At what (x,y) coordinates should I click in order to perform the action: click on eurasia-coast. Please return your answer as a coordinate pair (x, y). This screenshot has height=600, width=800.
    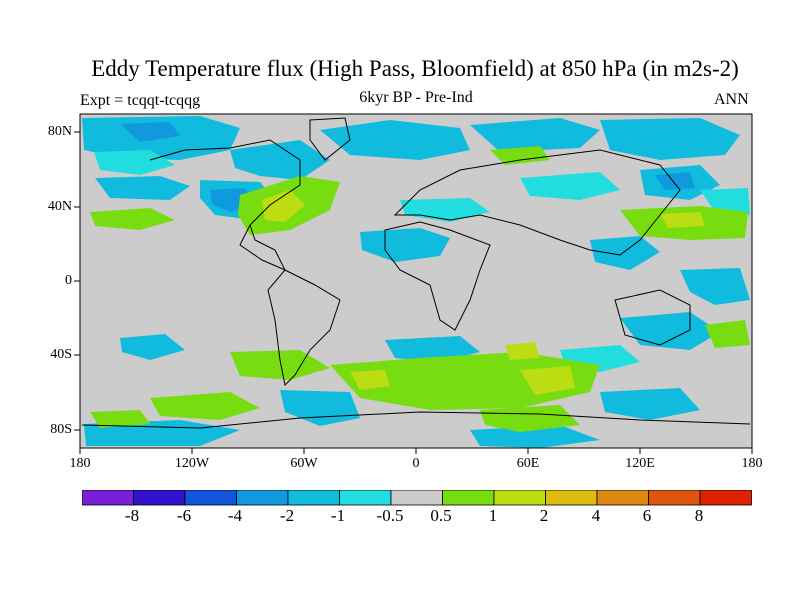
    Looking at the image, I should click on (537, 202).